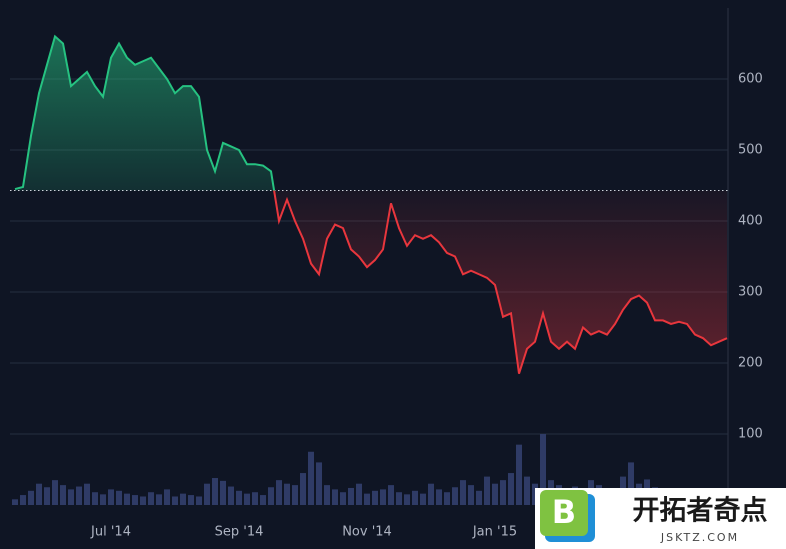  Describe the element at coordinates (750, 221) in the screenshot. I see `y-tick-label: 400` at that location.